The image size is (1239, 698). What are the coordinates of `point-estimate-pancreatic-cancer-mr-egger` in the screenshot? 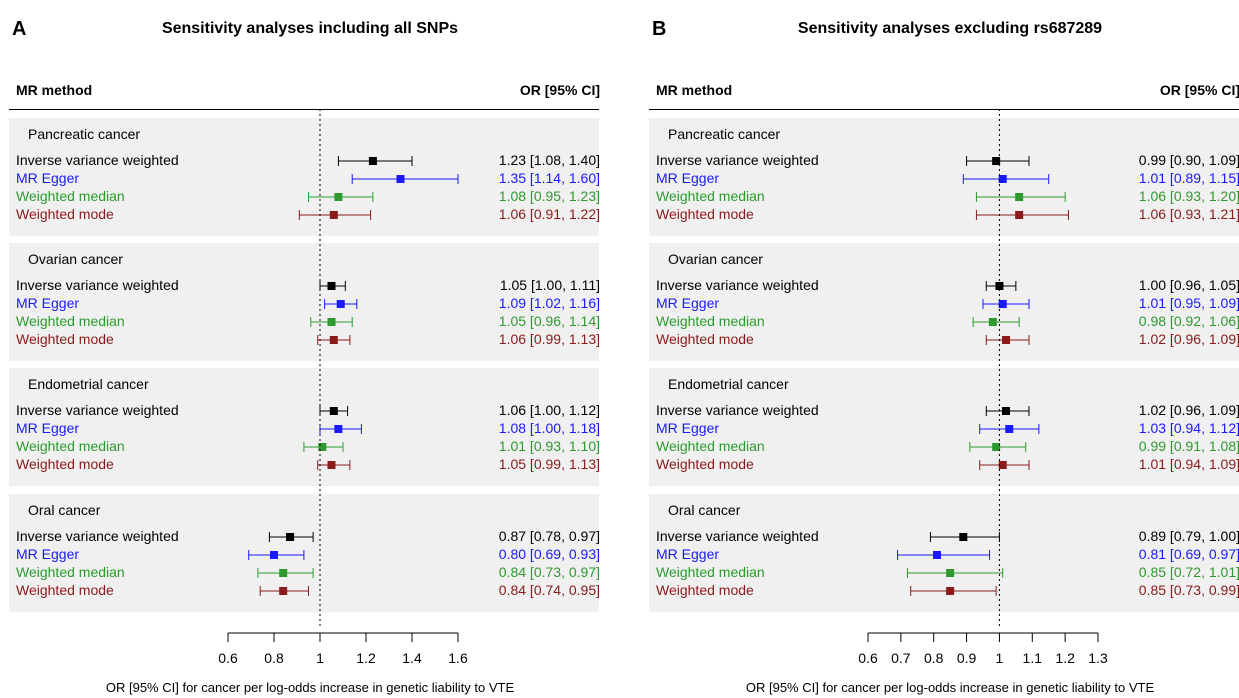 It's located at (1002, 179).